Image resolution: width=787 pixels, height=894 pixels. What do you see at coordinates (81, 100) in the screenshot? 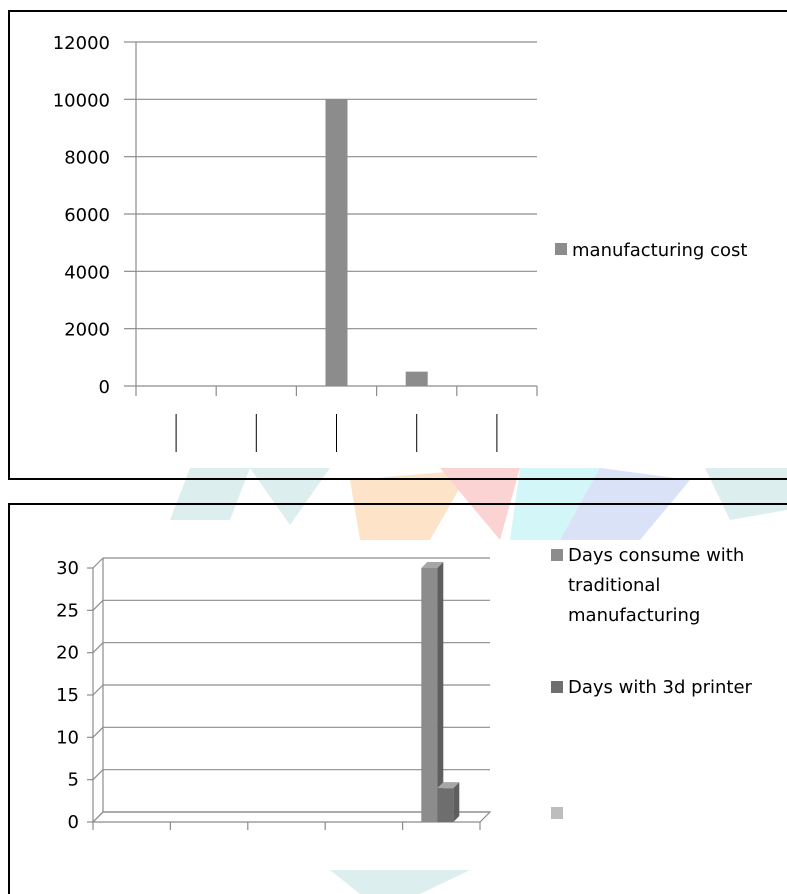
I see `y-tick-label: 10000` at bounding box center [81, 100].